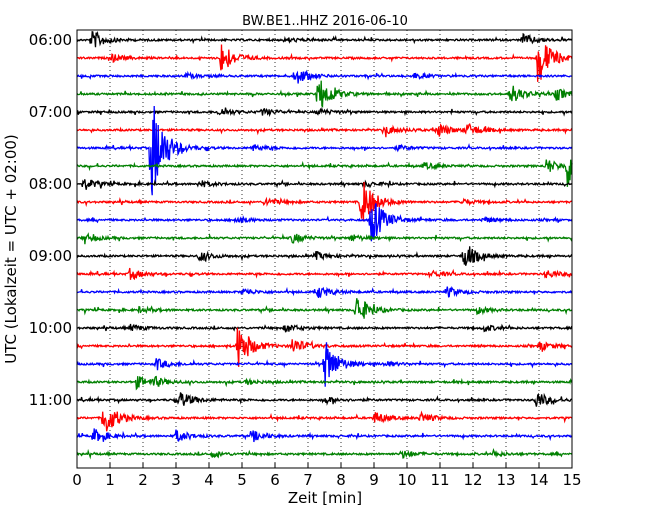  I want to click on x-tick-label: 4, so click(209, 480).